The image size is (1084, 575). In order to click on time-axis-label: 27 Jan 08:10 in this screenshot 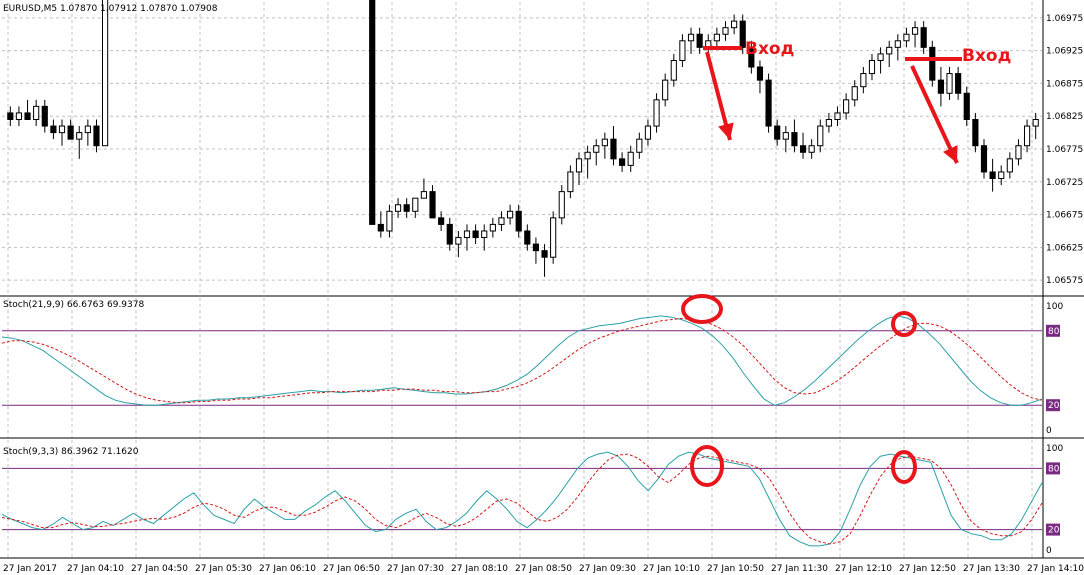, I will do `click(479, 569)`.